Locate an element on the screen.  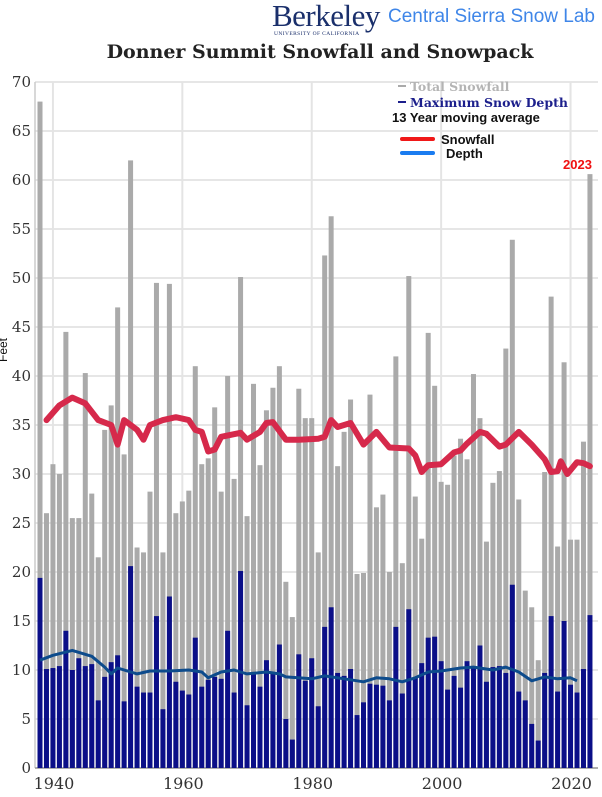
y-tick-label: 20 is located at coordinates (21, 572).